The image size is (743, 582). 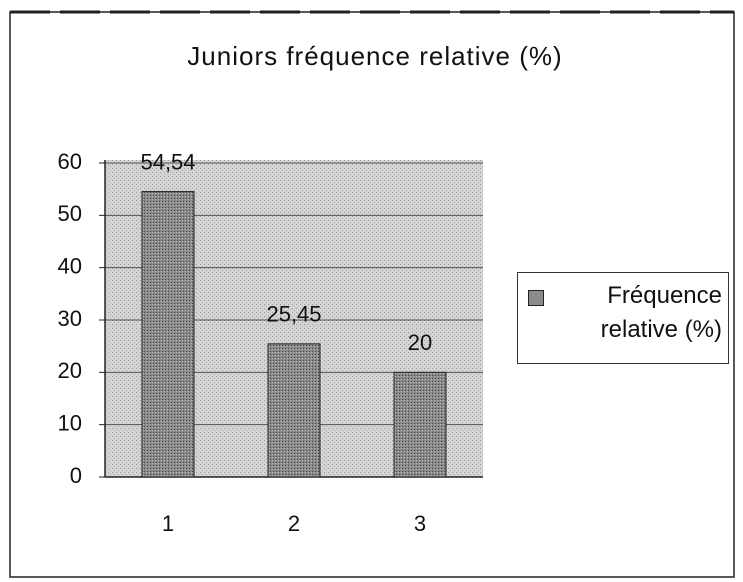 I want to click on data-label: 54,54, so click(x=167, y=161).